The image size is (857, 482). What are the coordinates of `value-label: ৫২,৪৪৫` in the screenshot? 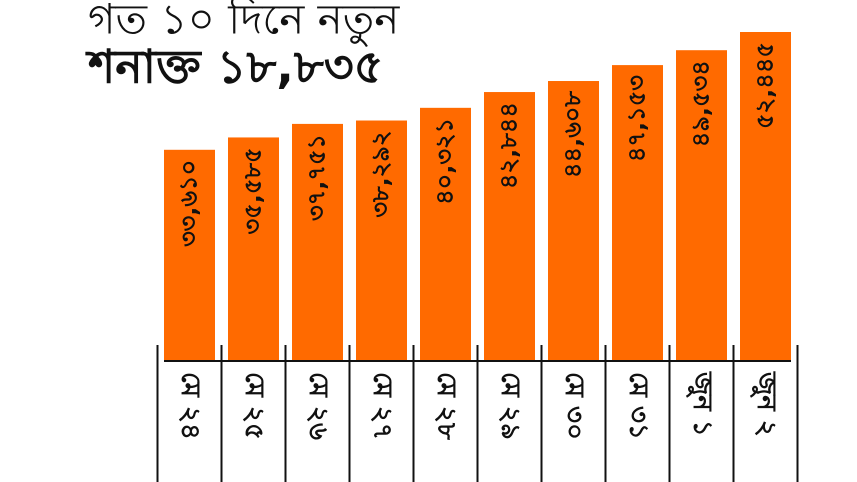 It's located at (765, 85).